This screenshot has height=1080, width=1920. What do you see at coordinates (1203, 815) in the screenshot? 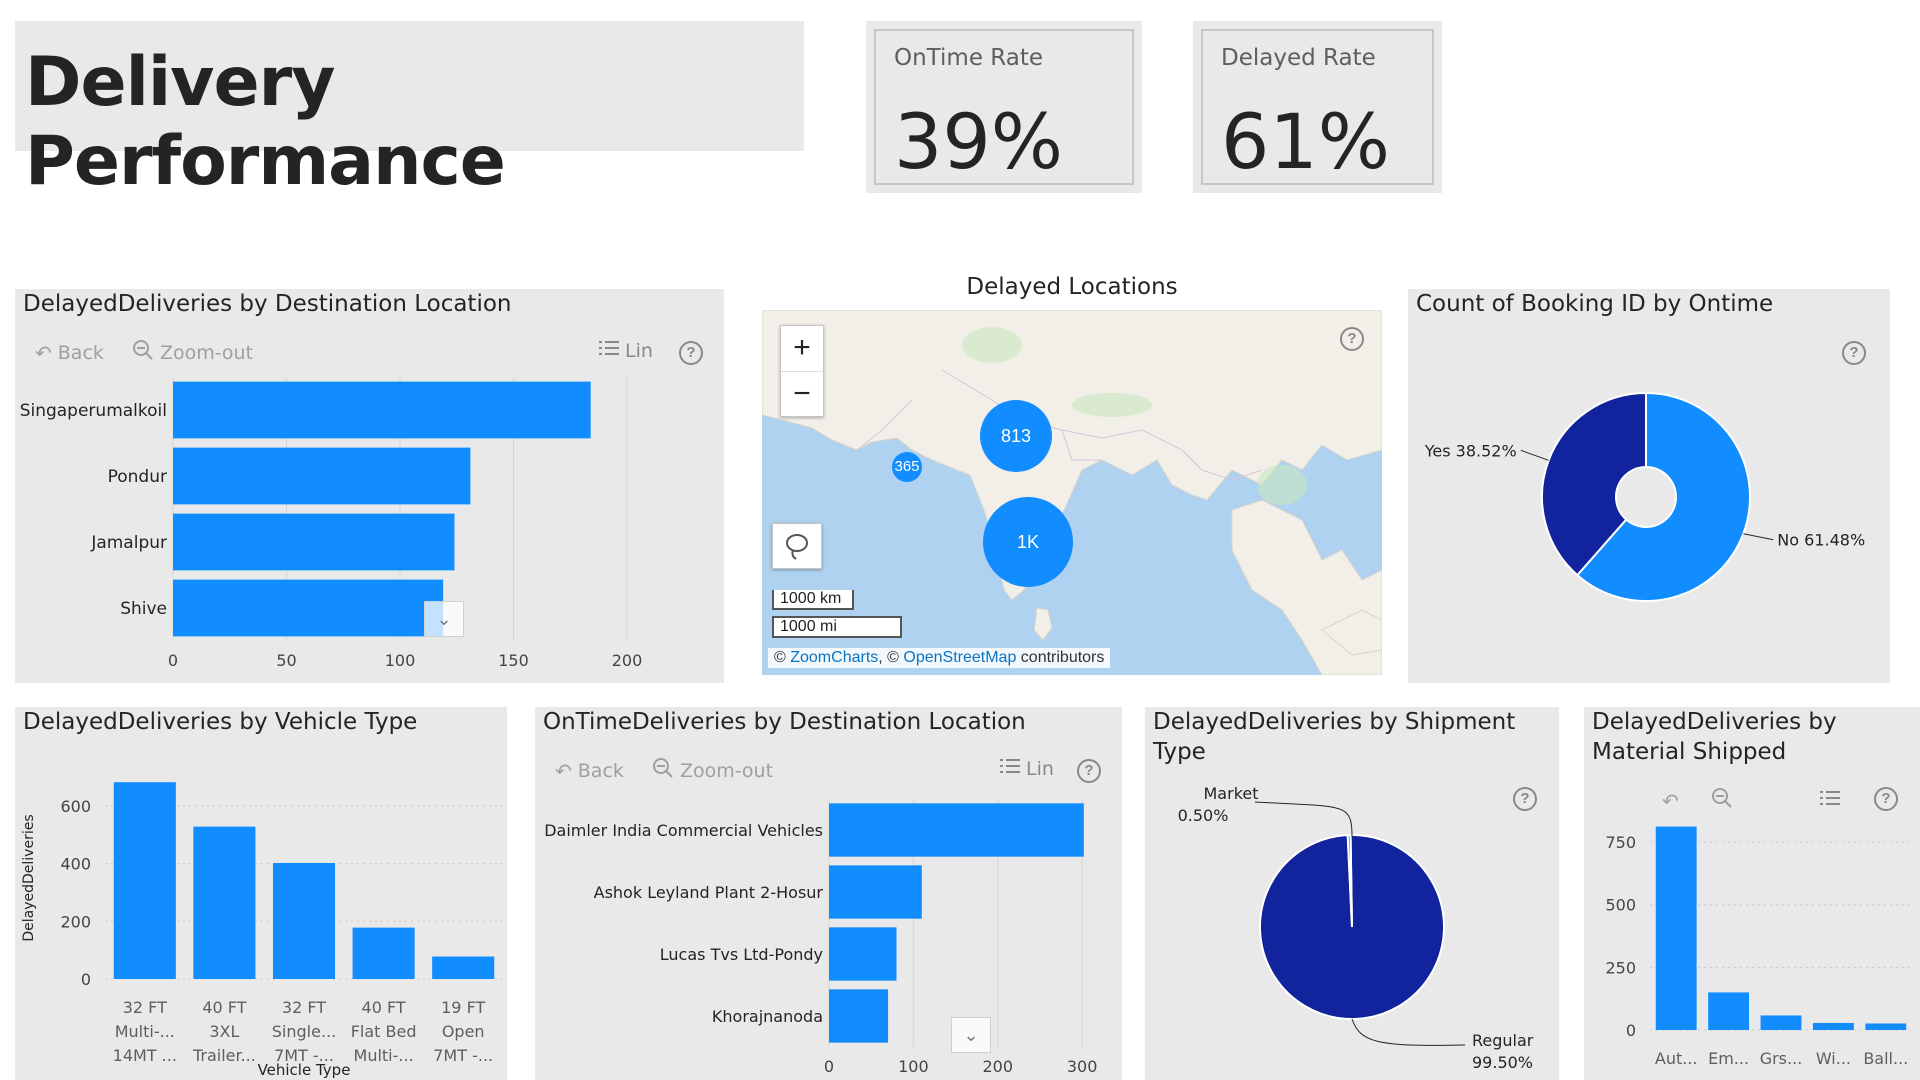
I see `data-label: 0.50%` at bounding box center [1203, 815].